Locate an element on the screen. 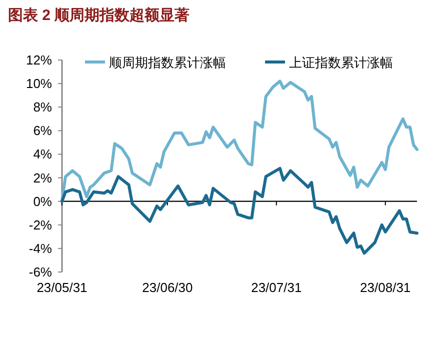 The image size is (445, 350). y-tick-label: -2% is located at coordinates (40, 224).